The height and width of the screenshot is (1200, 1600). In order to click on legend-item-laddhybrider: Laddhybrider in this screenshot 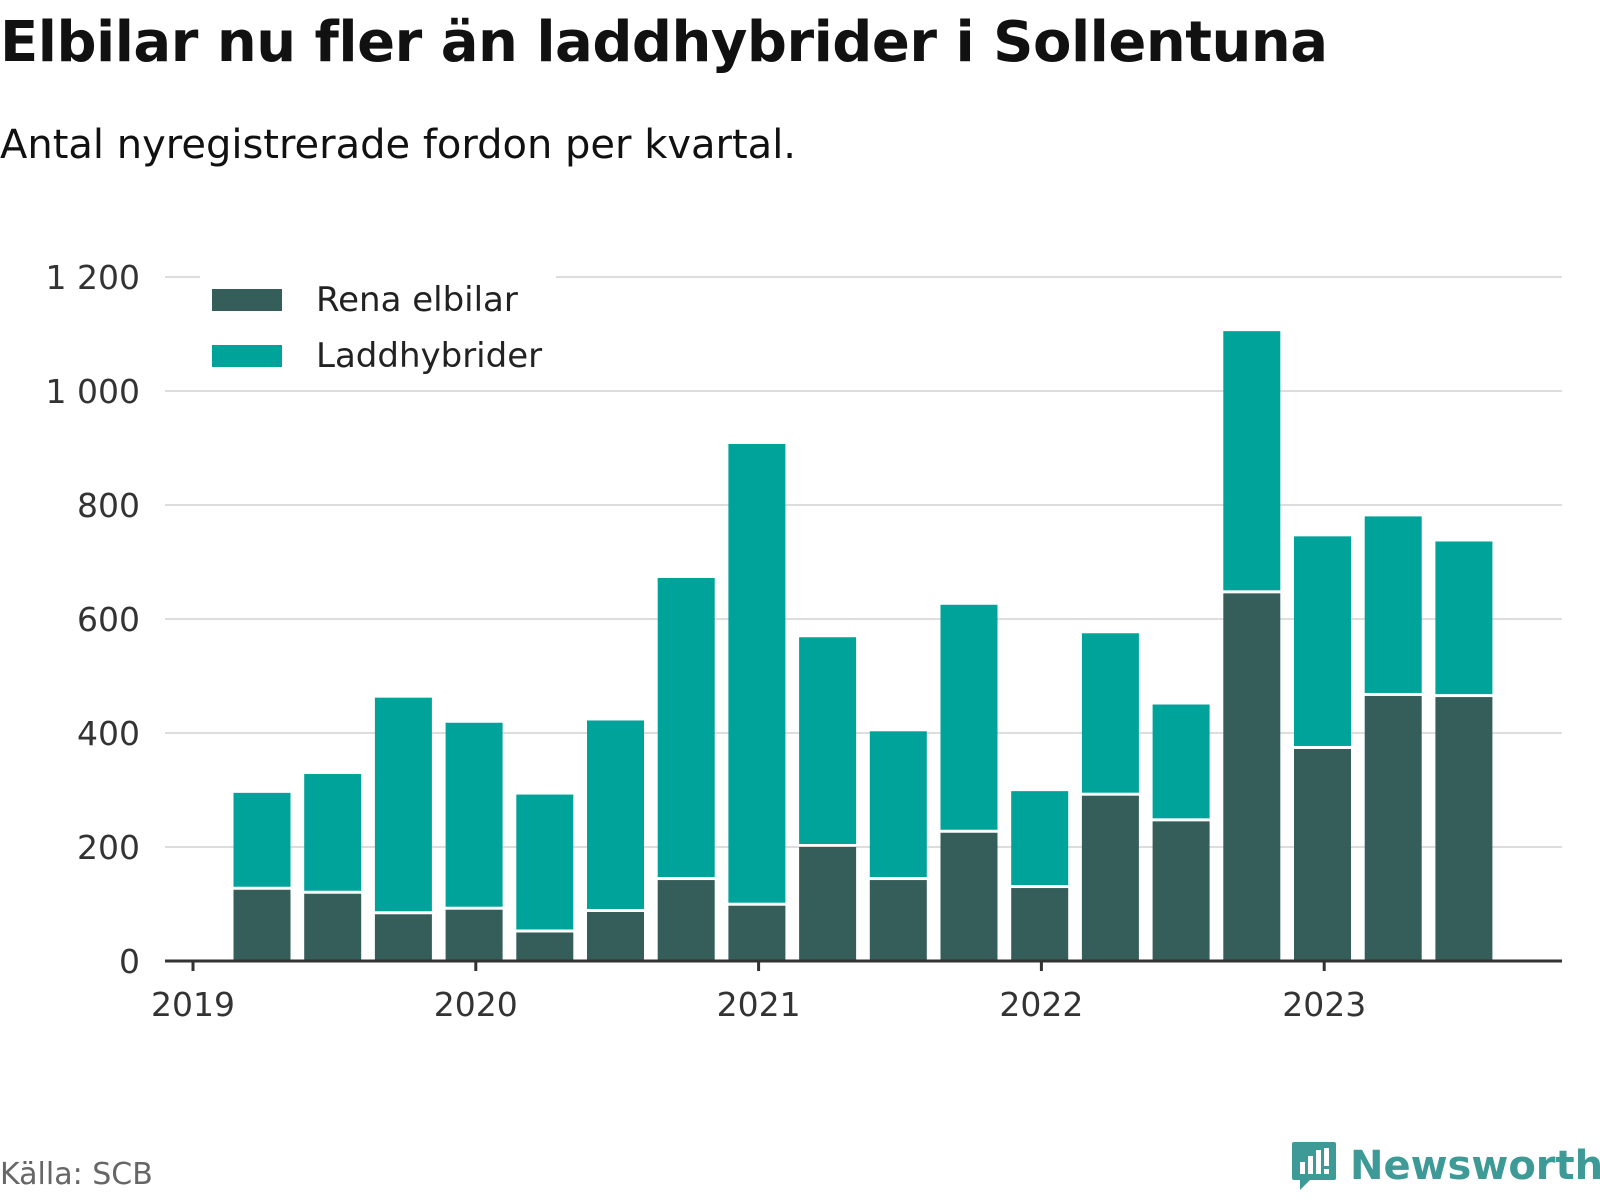, I will do `click(377, 356)`.